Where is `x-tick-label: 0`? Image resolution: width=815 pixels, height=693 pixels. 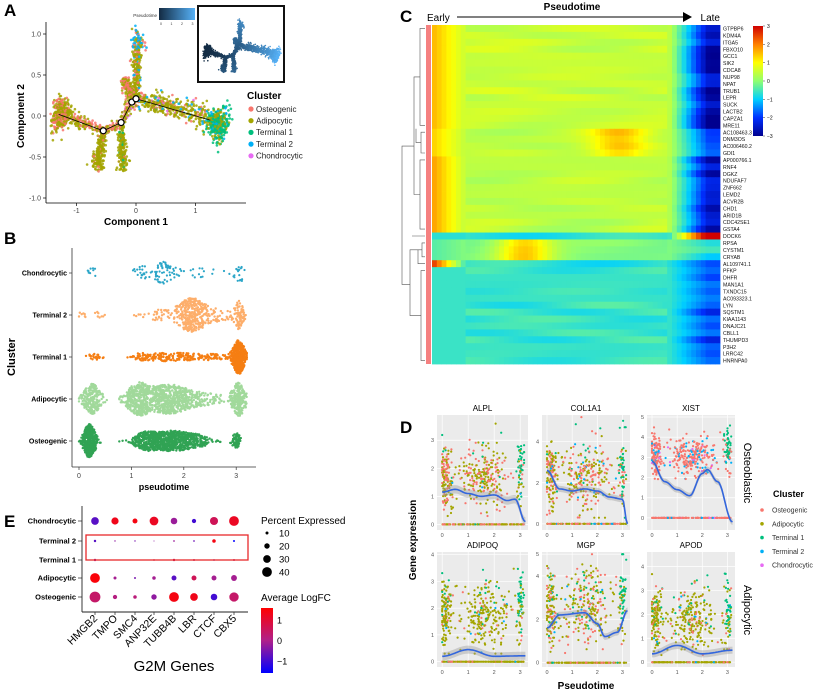 x-tick-label: 0 is located at coordinates (136, 211).